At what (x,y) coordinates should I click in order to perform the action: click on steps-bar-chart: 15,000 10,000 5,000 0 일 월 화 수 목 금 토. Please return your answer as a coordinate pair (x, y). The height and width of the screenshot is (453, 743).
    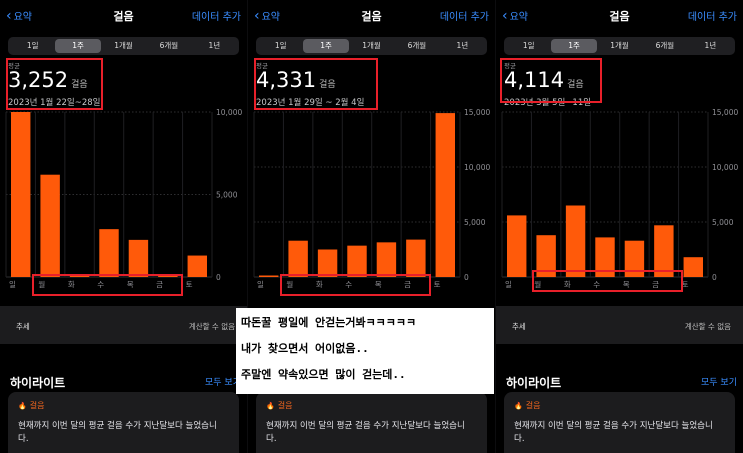
    Looking at the image, I should click on (619, 198).